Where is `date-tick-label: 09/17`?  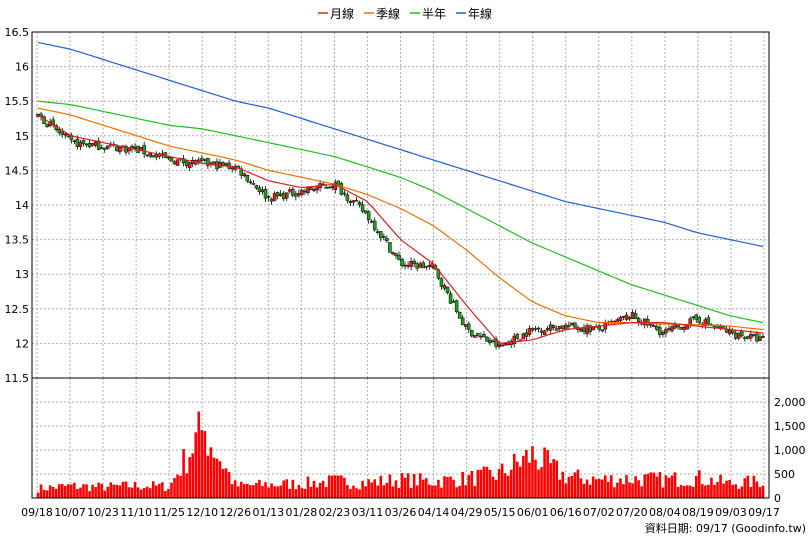 date-tick-label: 09/17 is located at coordinates (764, 512).